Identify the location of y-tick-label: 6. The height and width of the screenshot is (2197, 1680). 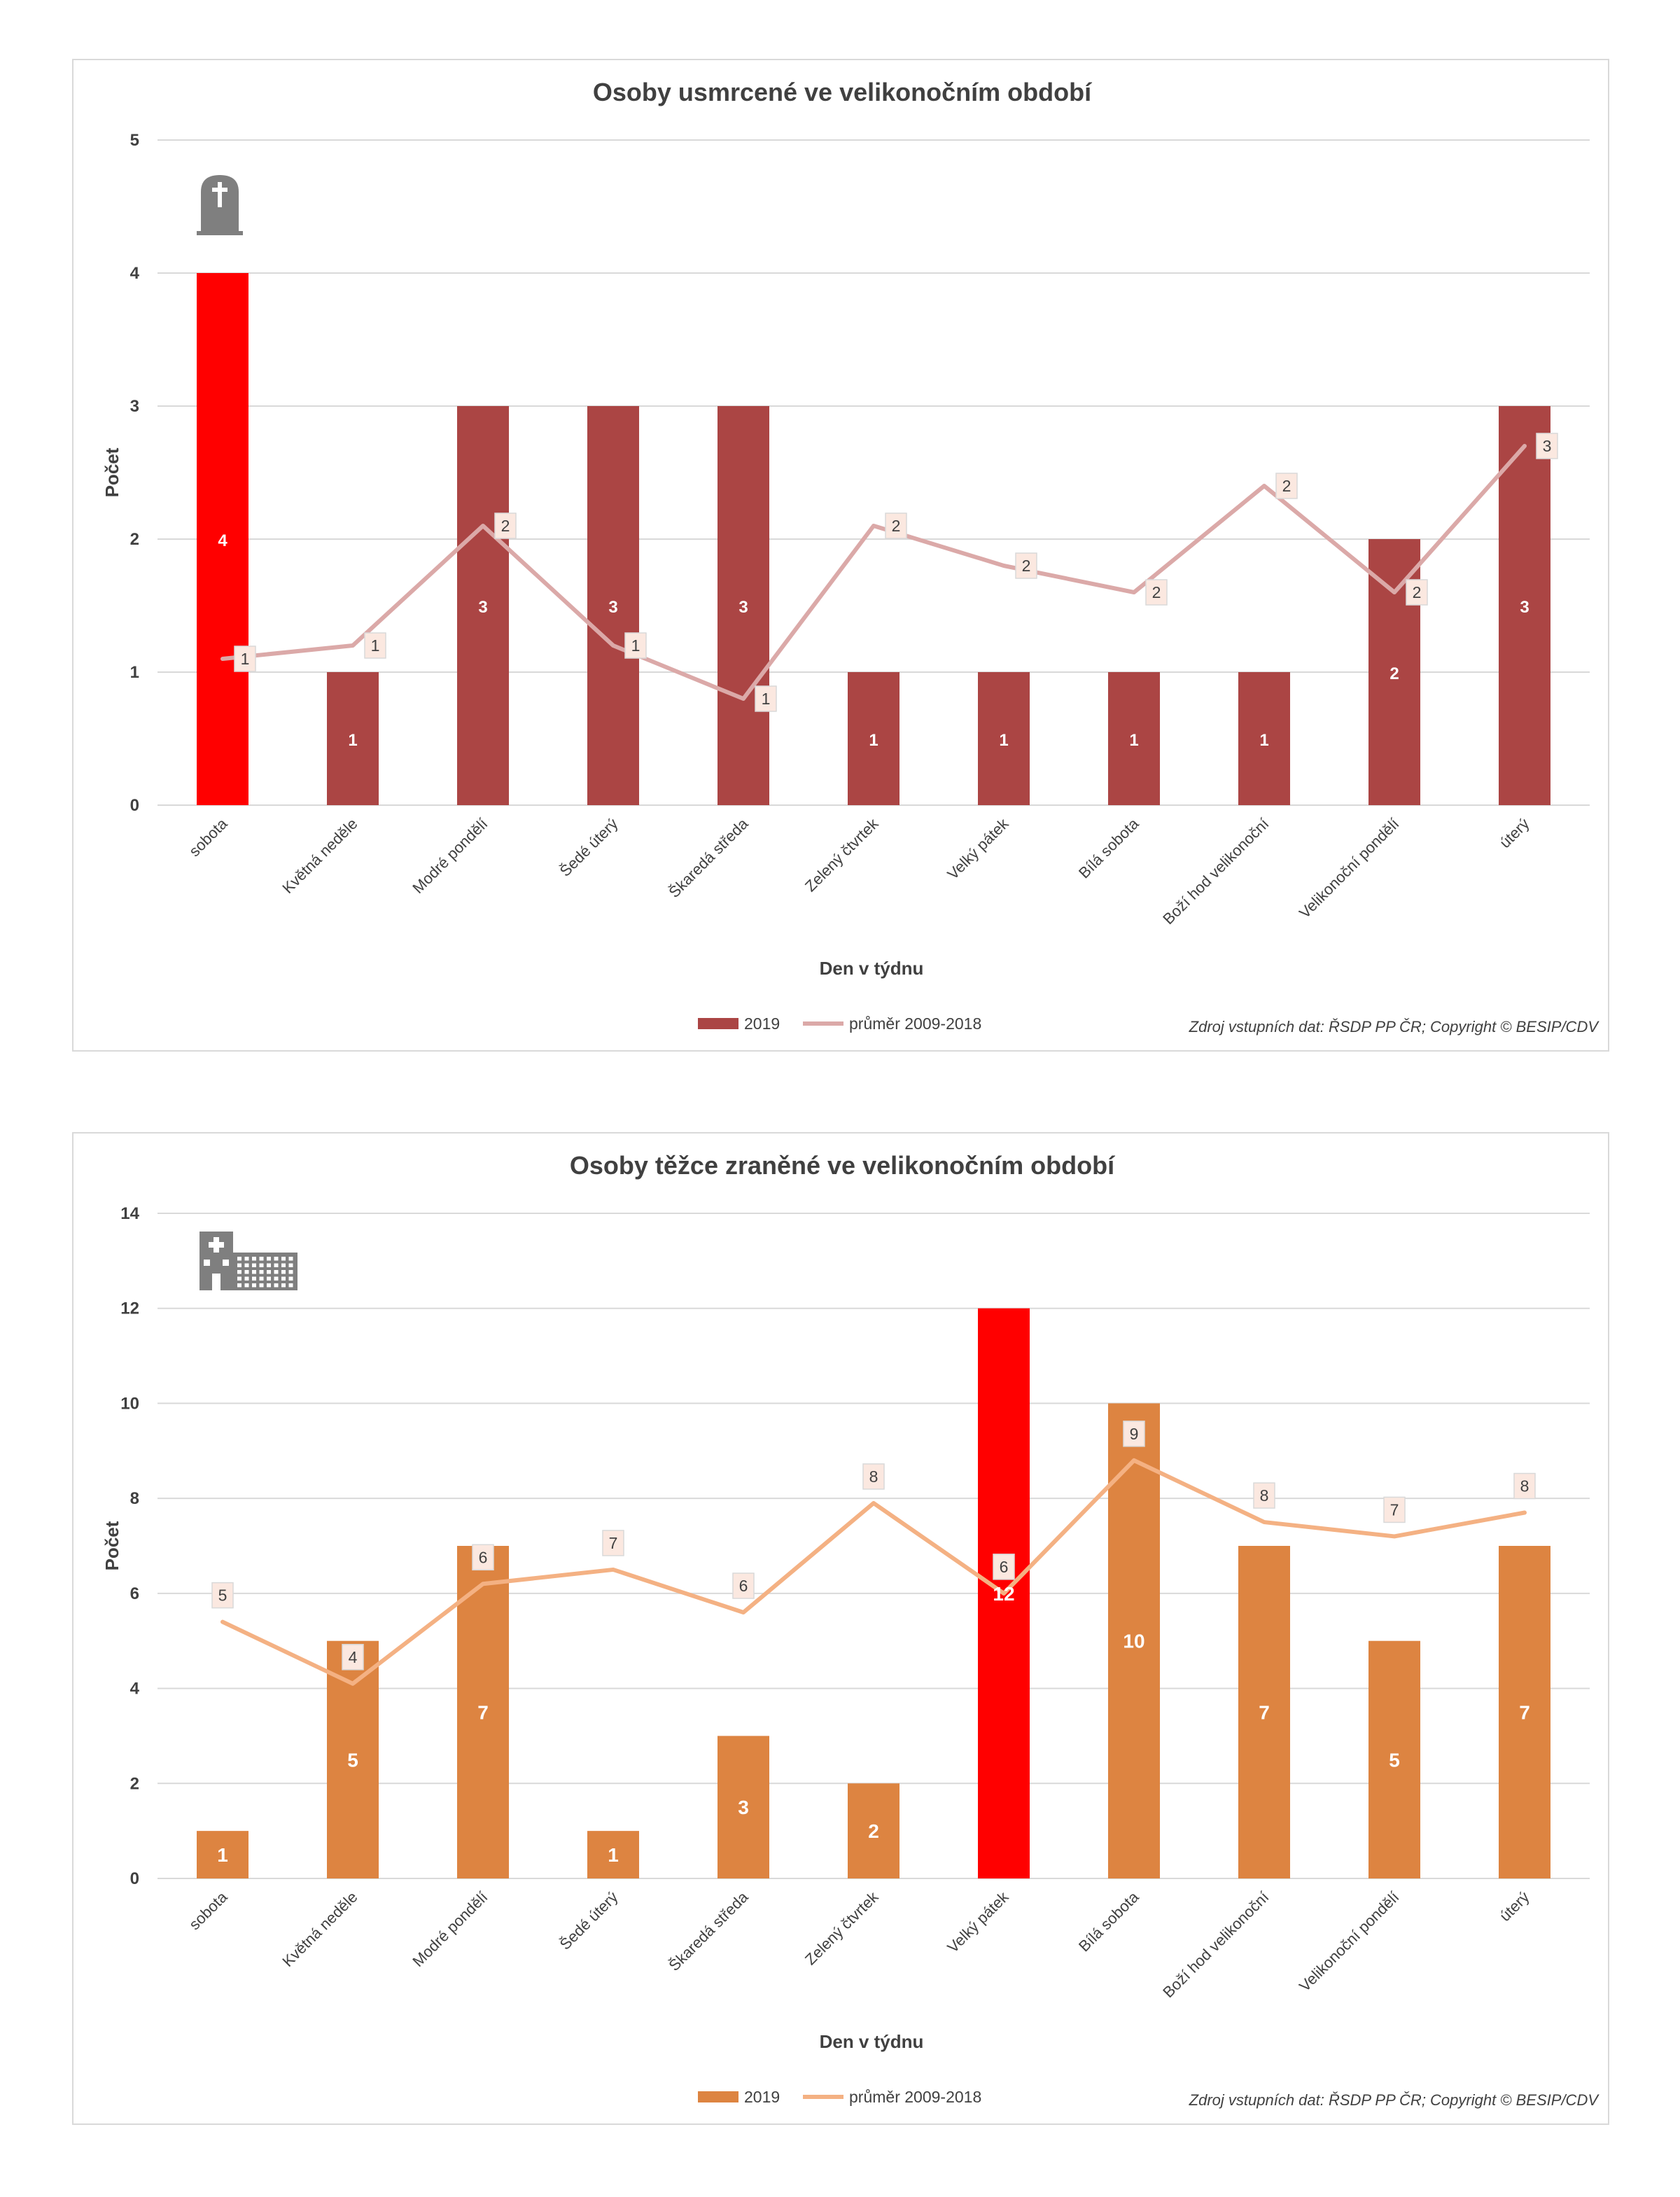
(134, 1593).